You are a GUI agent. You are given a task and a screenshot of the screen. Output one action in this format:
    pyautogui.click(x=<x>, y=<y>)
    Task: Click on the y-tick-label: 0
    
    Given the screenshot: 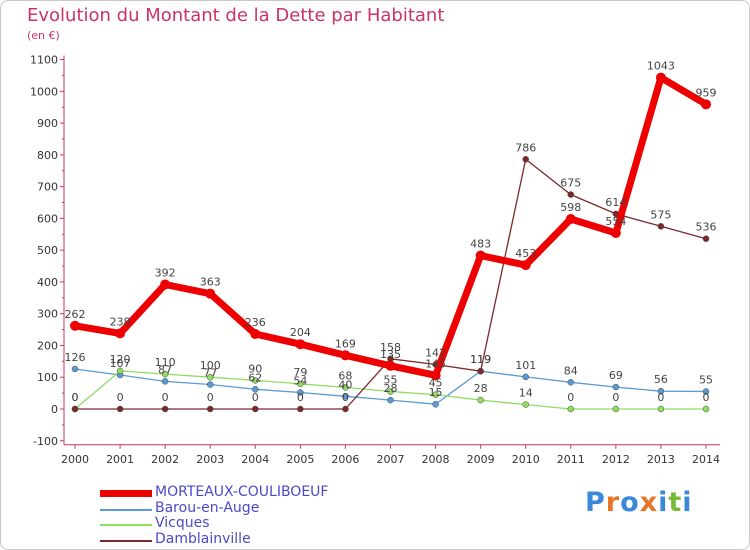 What is the action you would take?
    pyautogui.click(x=54, y=409)
    